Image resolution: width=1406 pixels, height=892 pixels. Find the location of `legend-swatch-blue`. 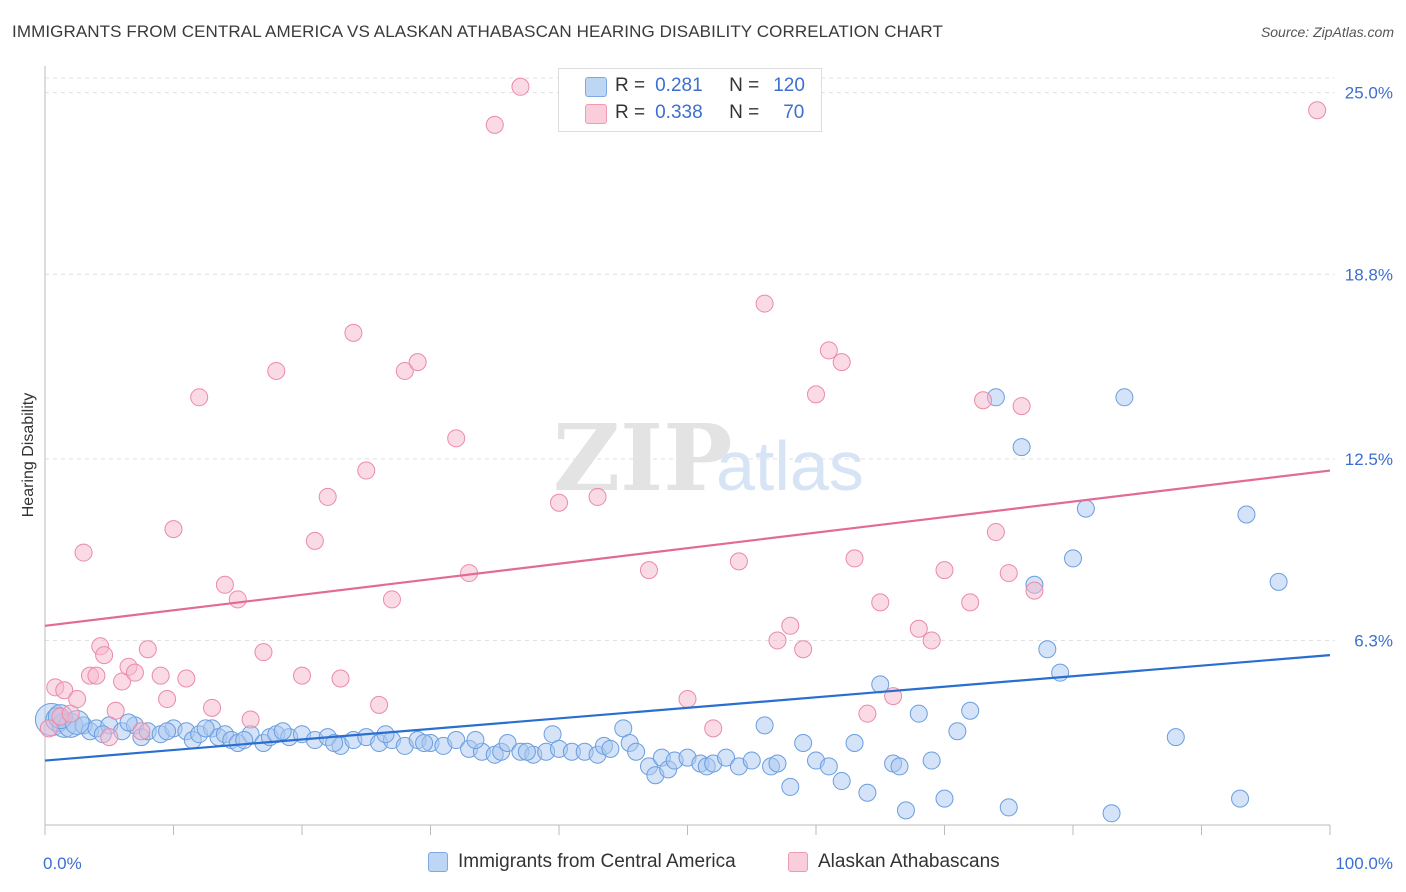

legend-swatch-blue is located at coordinates (596, 87).